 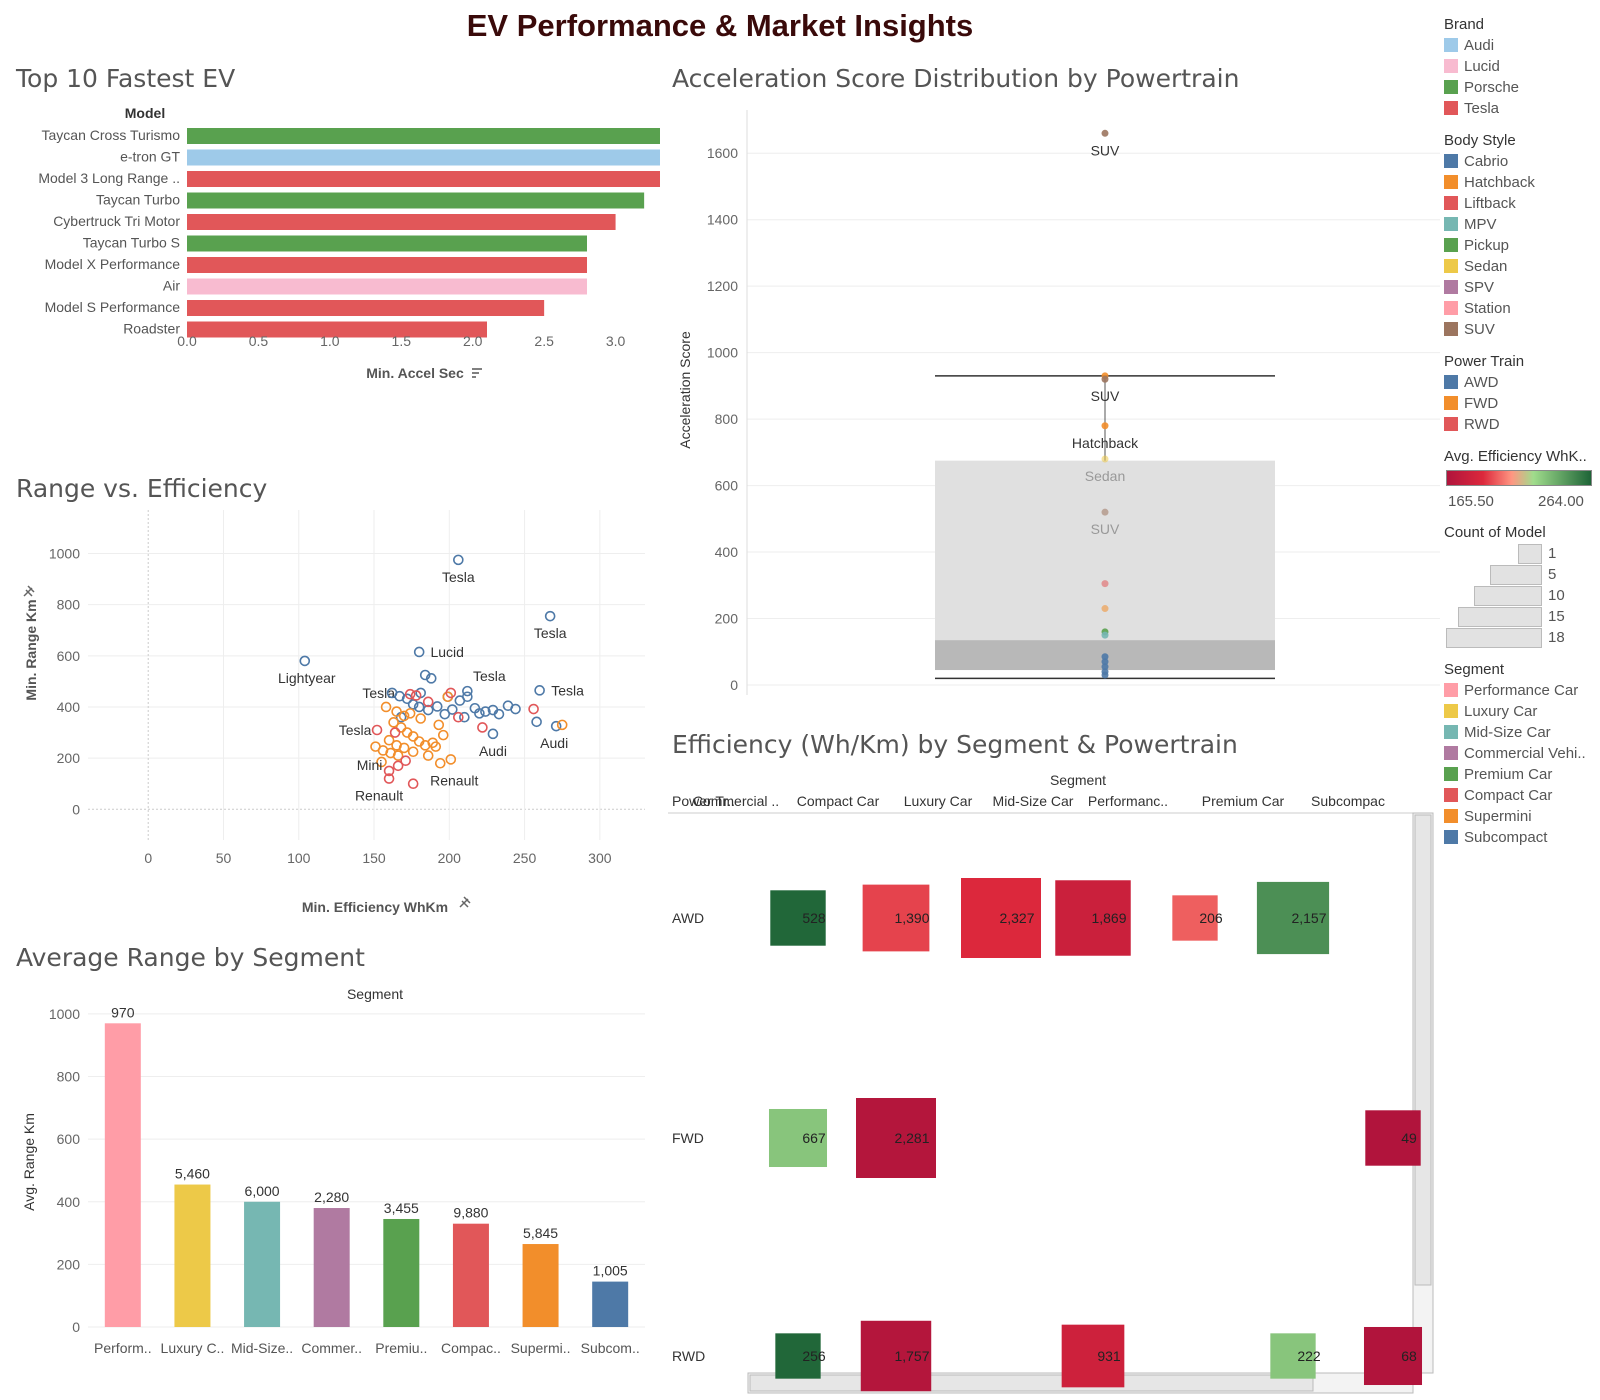 I want to click on efficiency-cell-label: 49, so click(x=1409, y=1138).